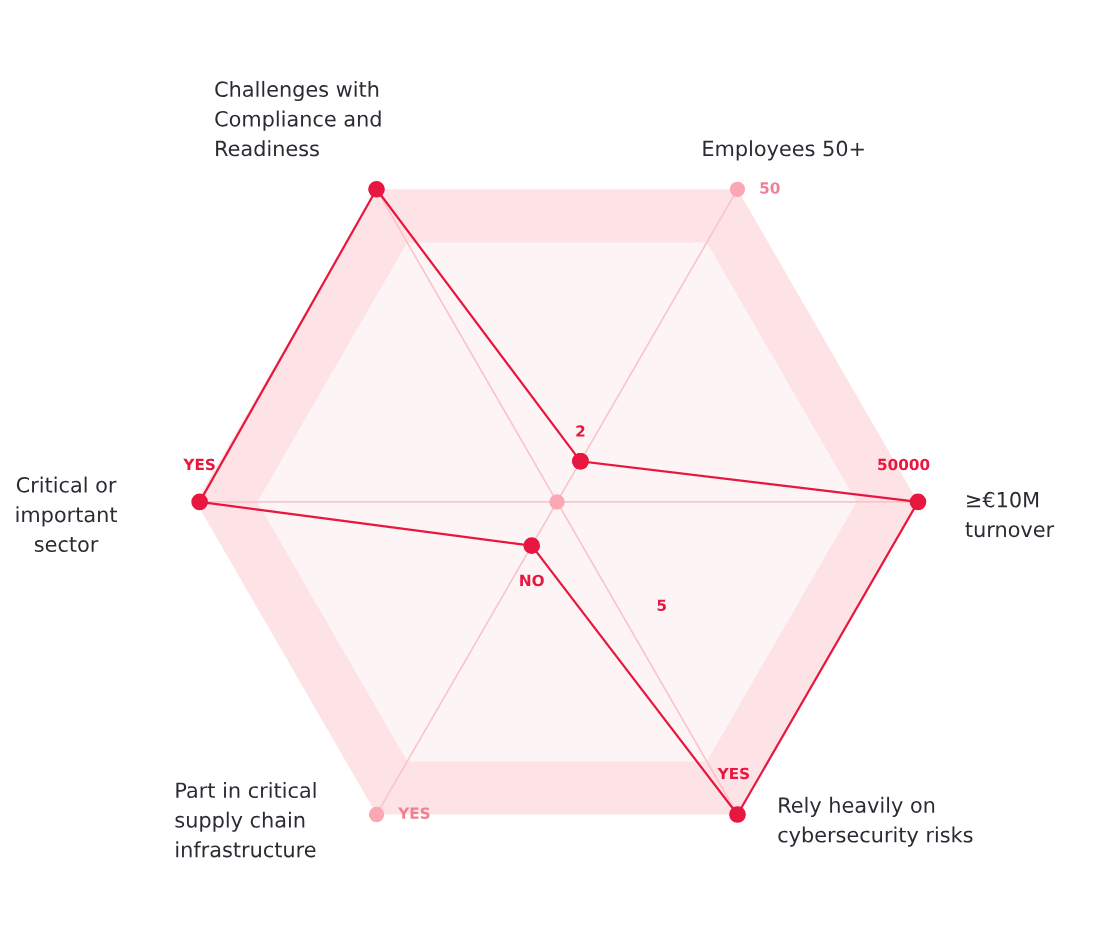 Image resolution: width=1114 pixels, height=937 pixels. Describe the element at coordinates (1010, 514) in the screenshot. I see `spoke-label: ≥€10M turnover` at that location.